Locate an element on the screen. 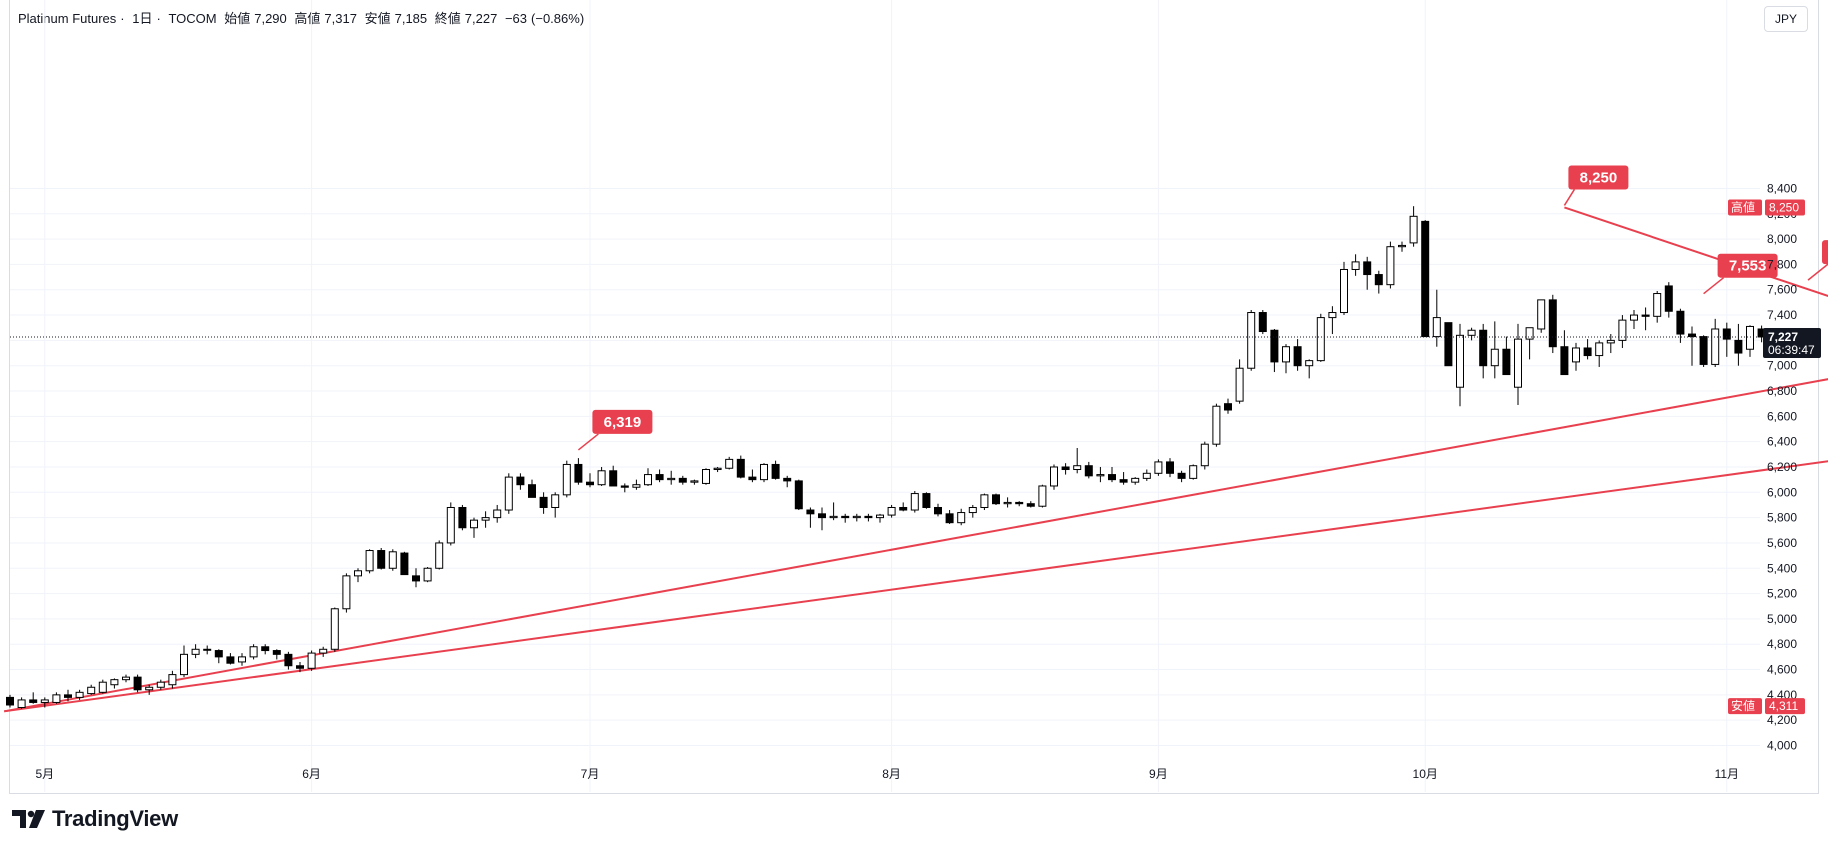  x-tick-label: 6月 is located at coordinates (311, 774).